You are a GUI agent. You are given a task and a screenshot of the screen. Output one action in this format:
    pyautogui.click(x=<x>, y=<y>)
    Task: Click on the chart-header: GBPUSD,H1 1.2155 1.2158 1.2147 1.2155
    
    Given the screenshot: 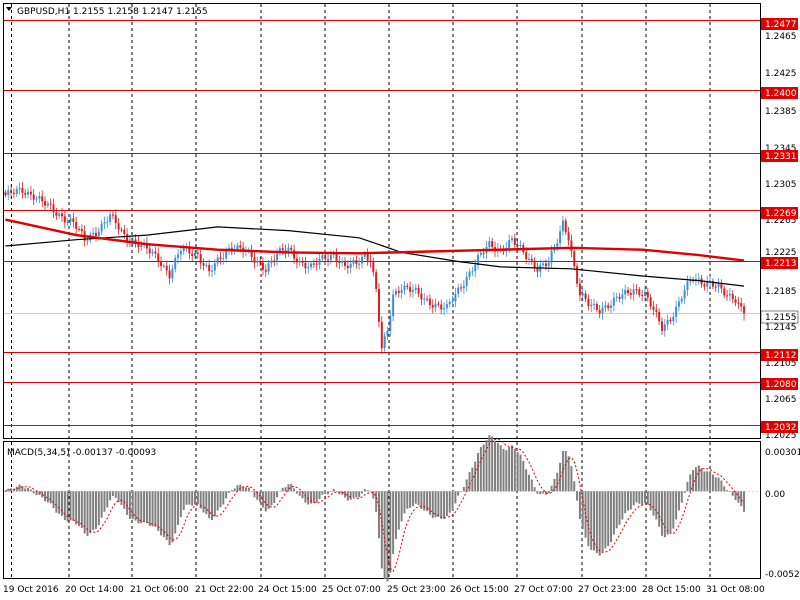 What is the action you would take?
    pyautogui.click(x=112, y=12)
    